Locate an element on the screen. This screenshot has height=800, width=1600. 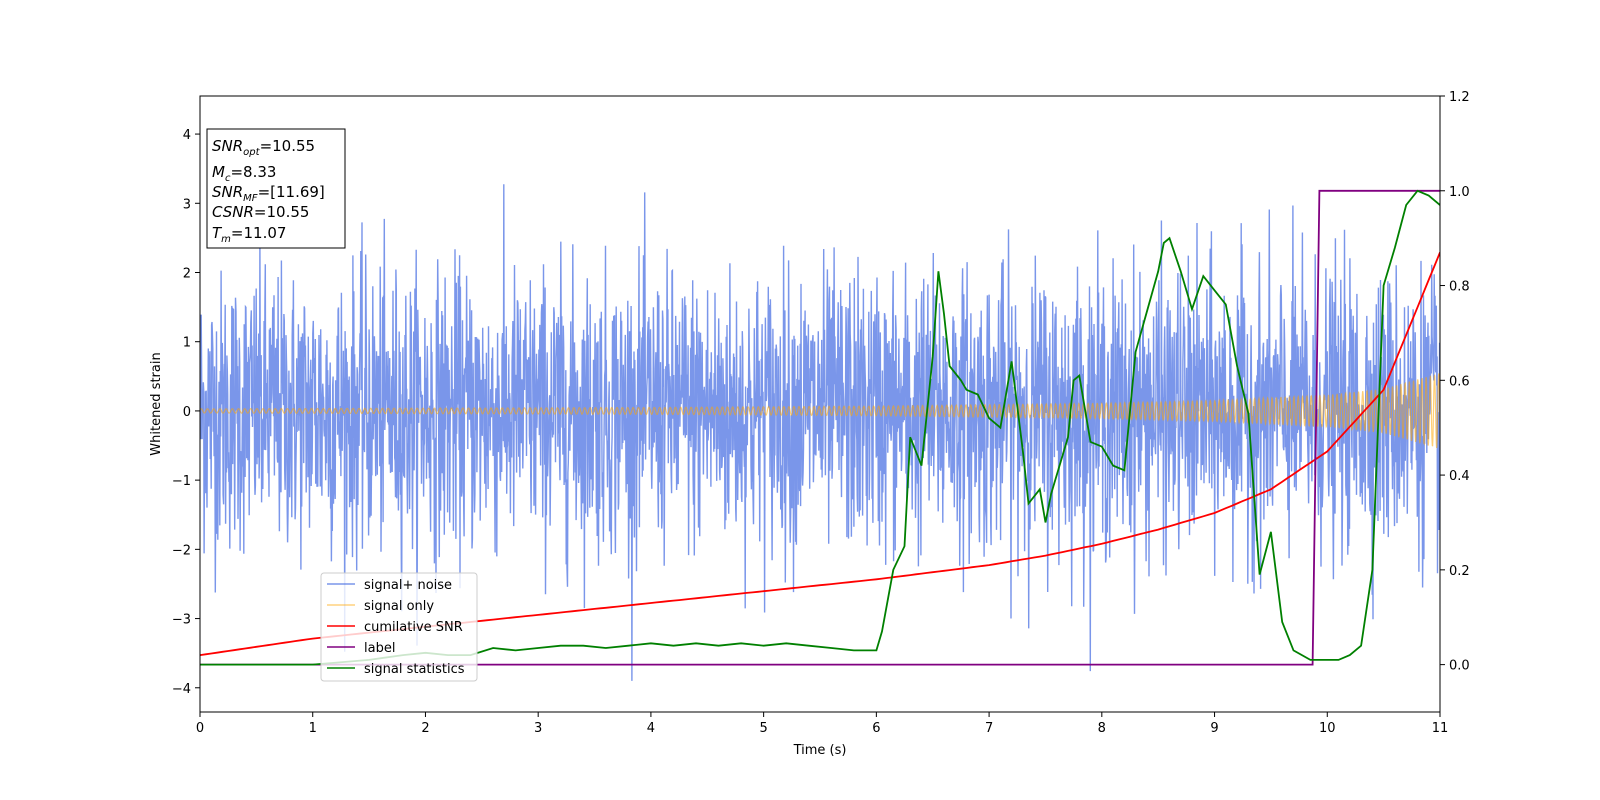
y-axis-left: −4 −3 −2 −1 0 1 2 3 4 is located at coordinates (186, 412).